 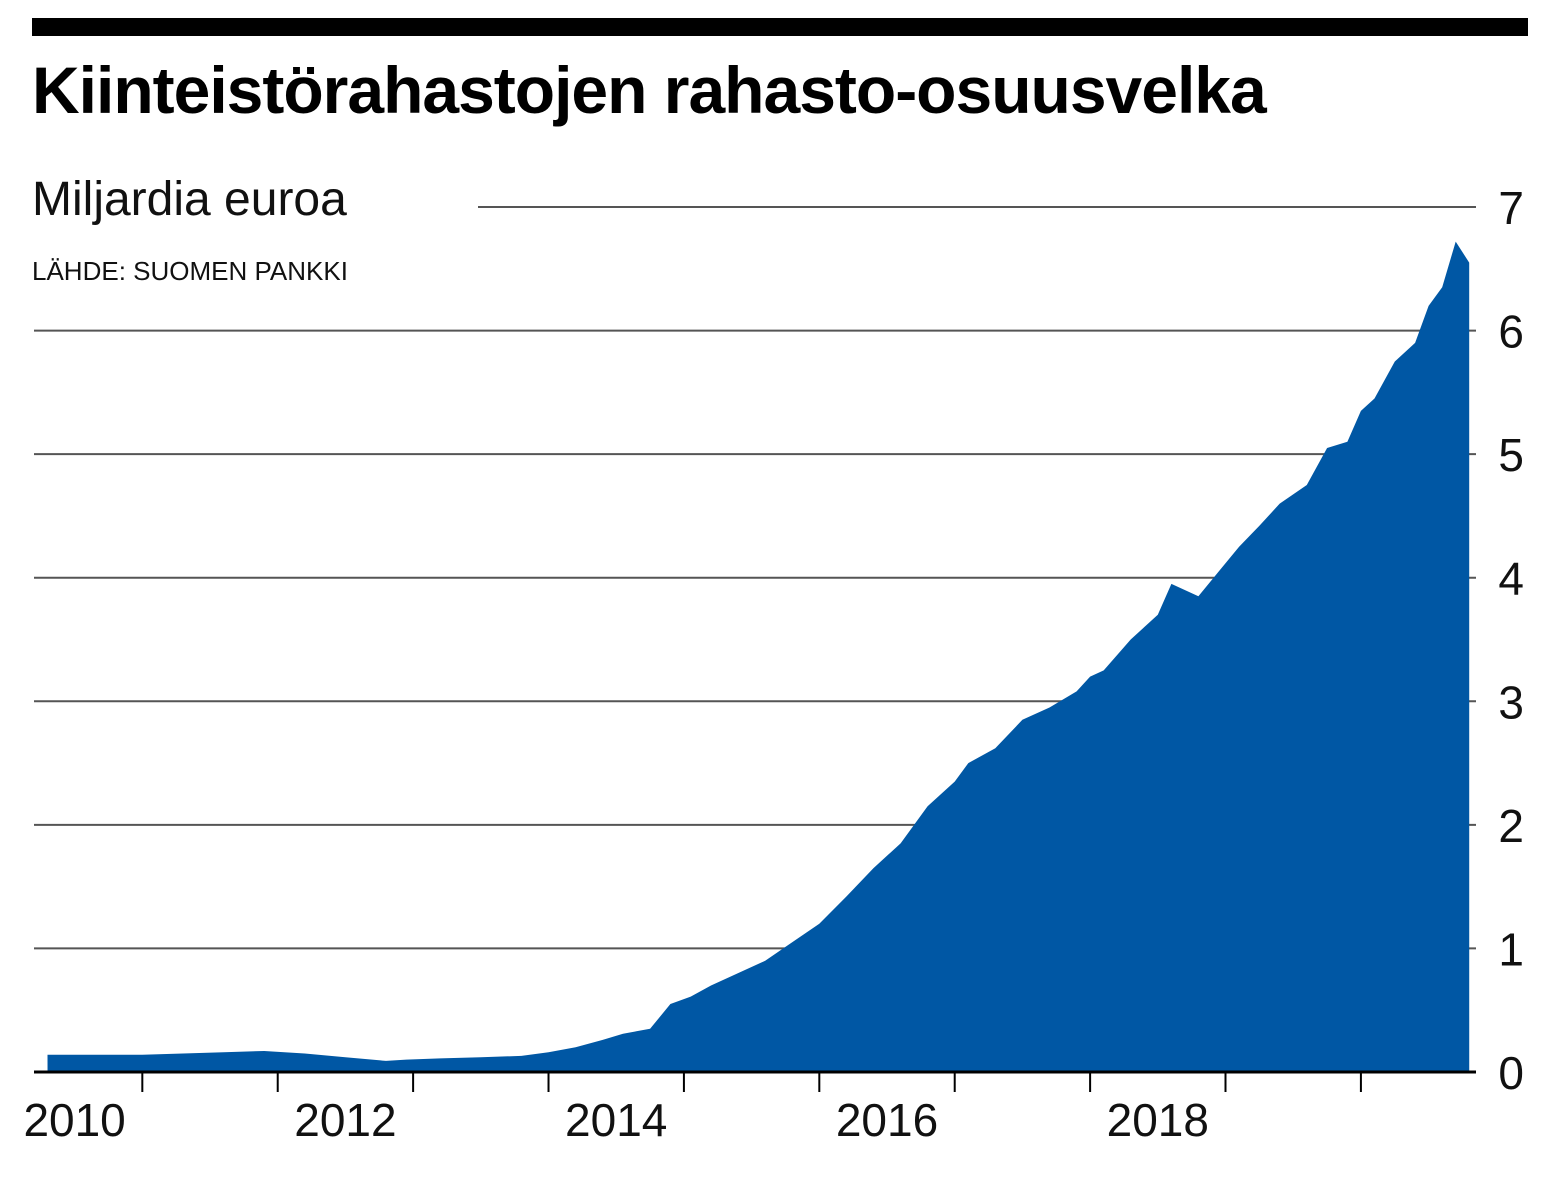 I want to click on top-rule, so click(x=780, y=27).